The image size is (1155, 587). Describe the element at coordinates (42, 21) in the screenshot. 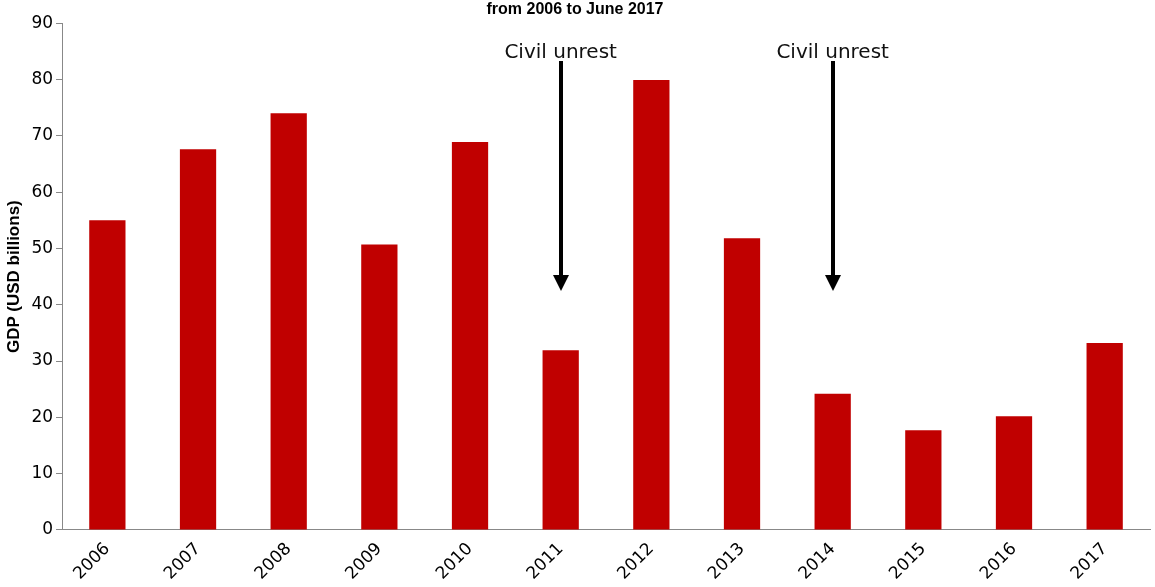

I see `y-tick-label: 90` at that location.